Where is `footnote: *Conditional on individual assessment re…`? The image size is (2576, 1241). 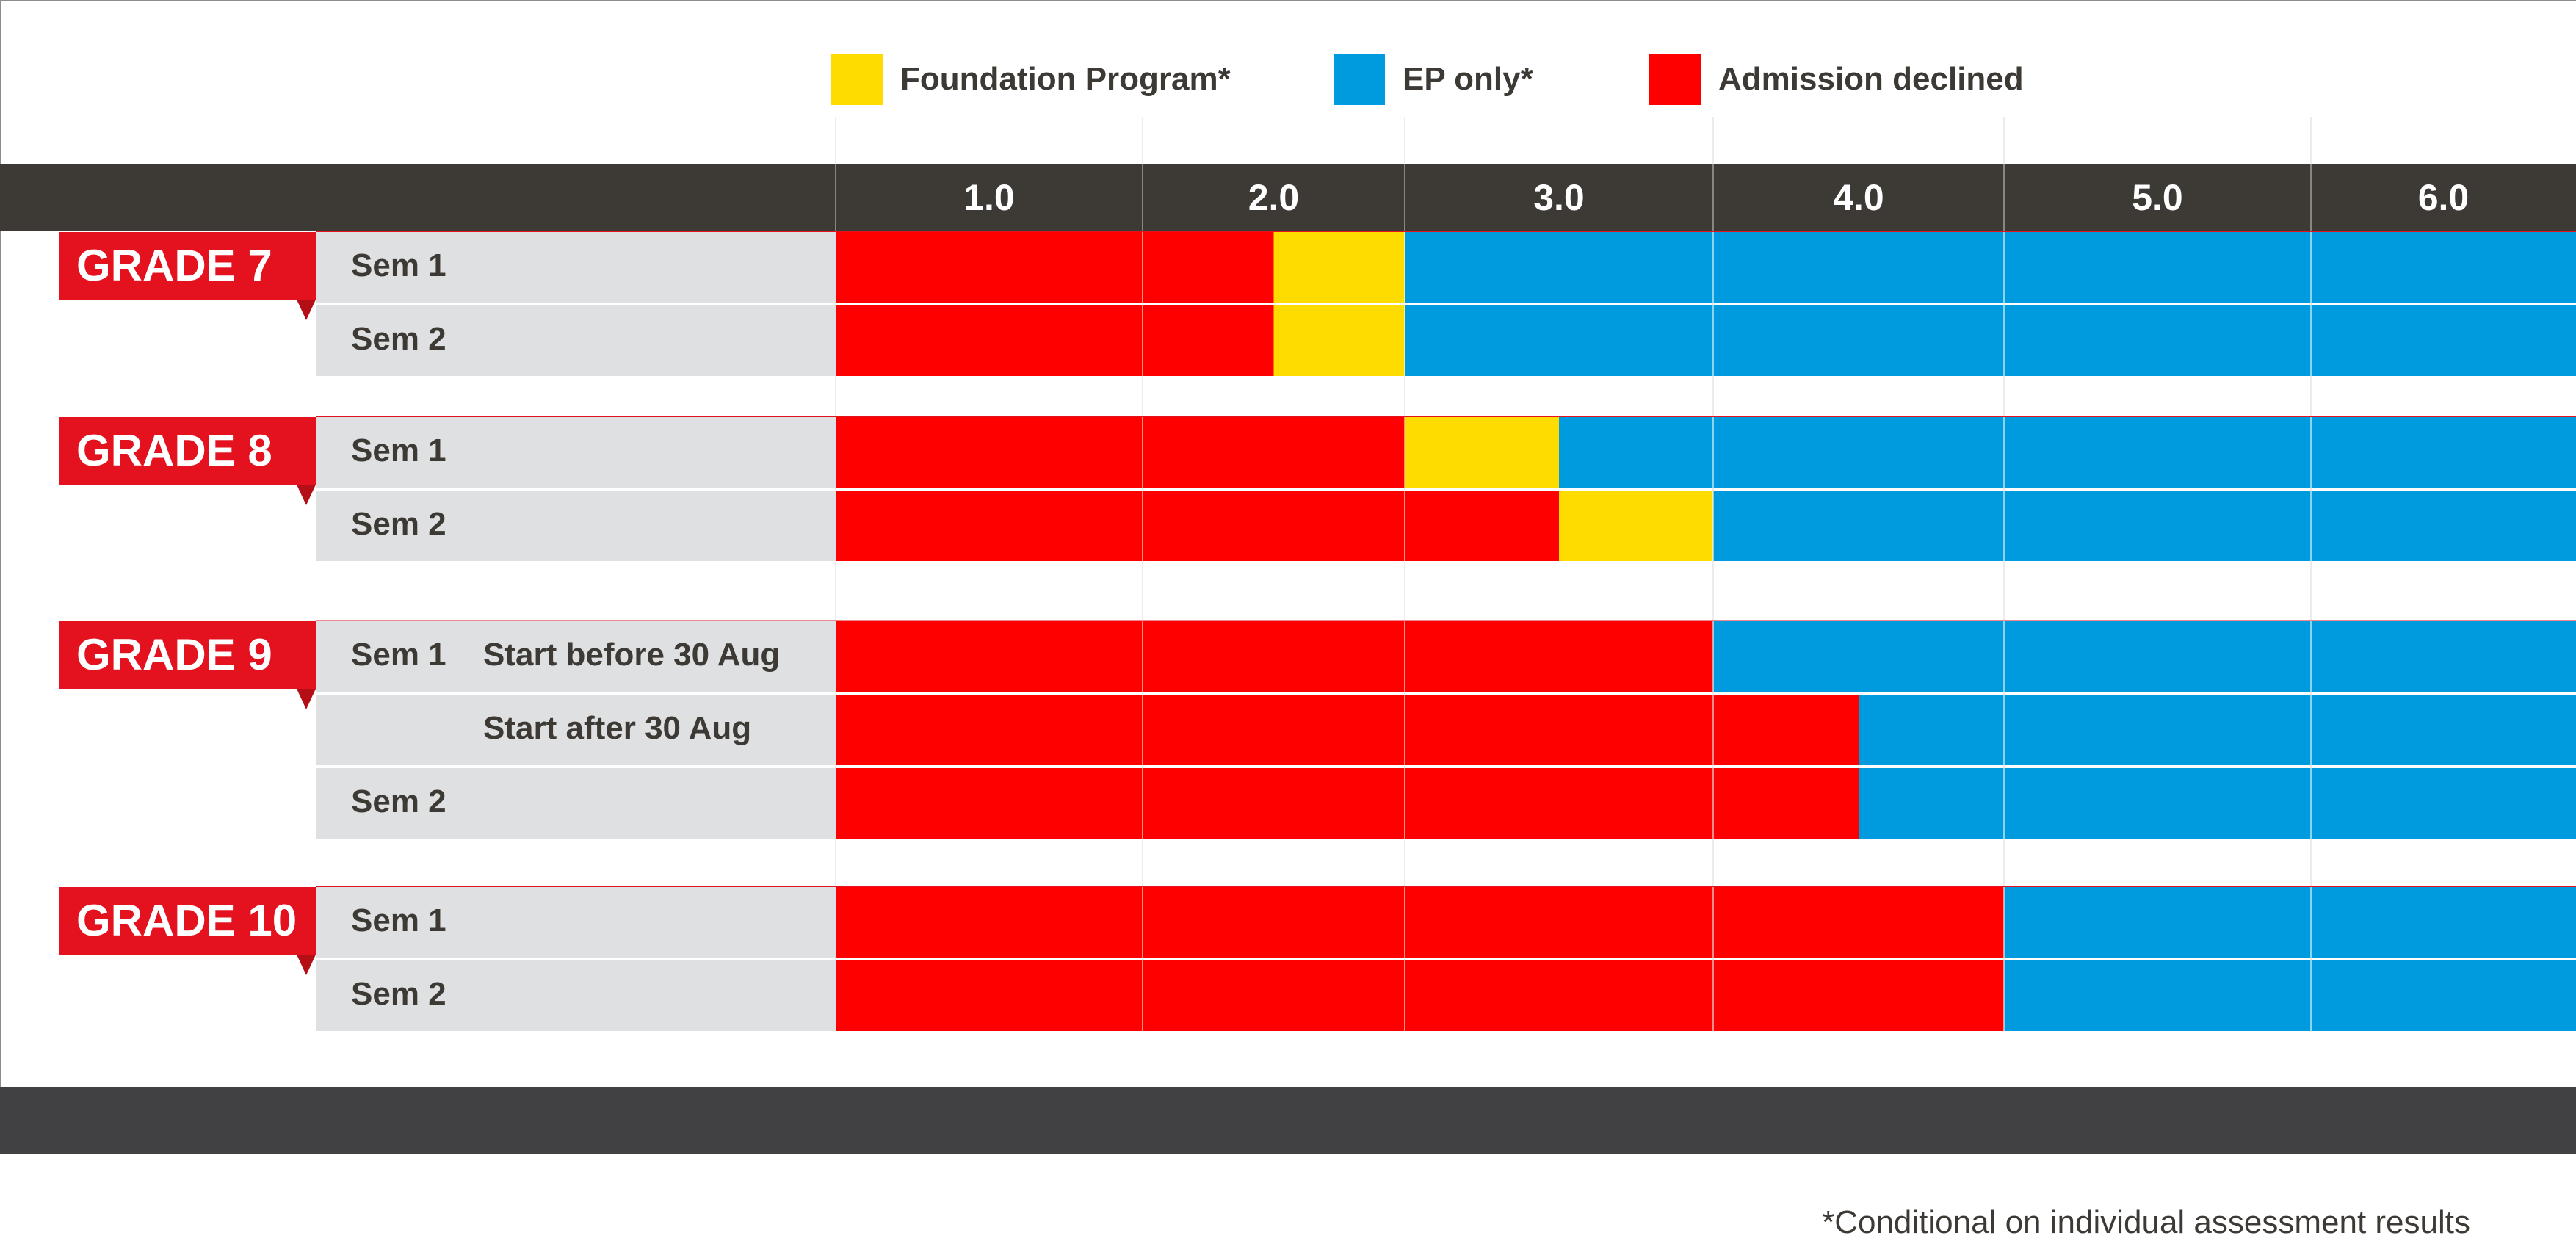
footnote: *Conditional on individual assessment re… is located at coordinates (2146, 1222).